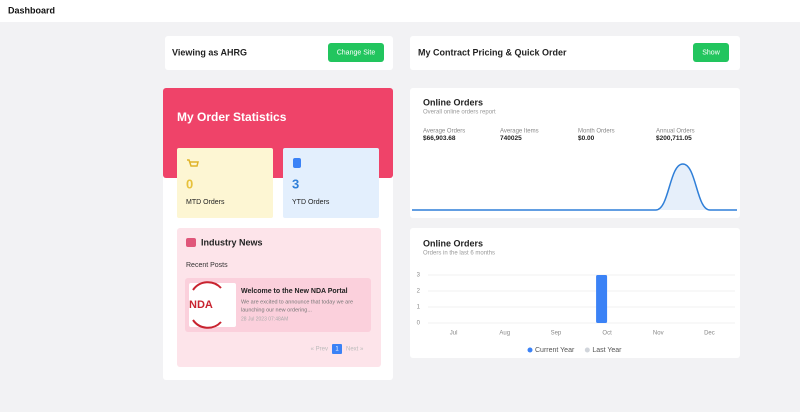 Image resolution: width=800 pixels, height=412 pixels. What do you see at coordinates (575, 293) in the screenshot?
I see `months-card` at bounding box center [575, 293].